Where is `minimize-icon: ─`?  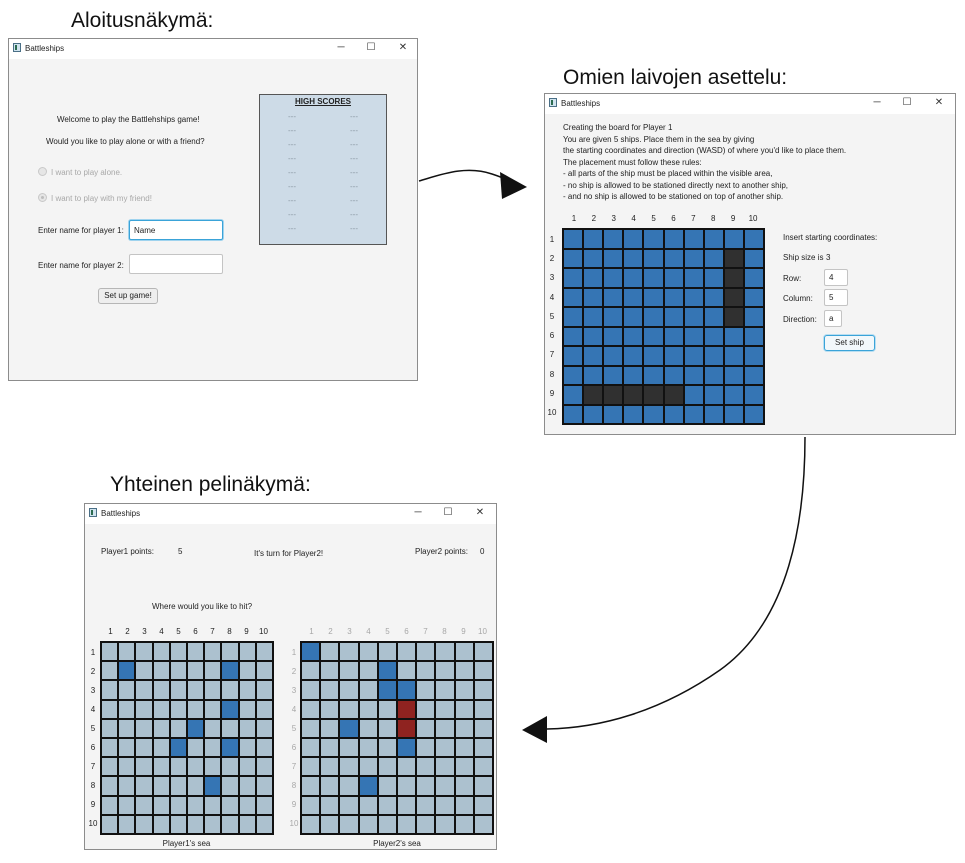
minimize-icon: ─ is located at coordinates (877, 102).